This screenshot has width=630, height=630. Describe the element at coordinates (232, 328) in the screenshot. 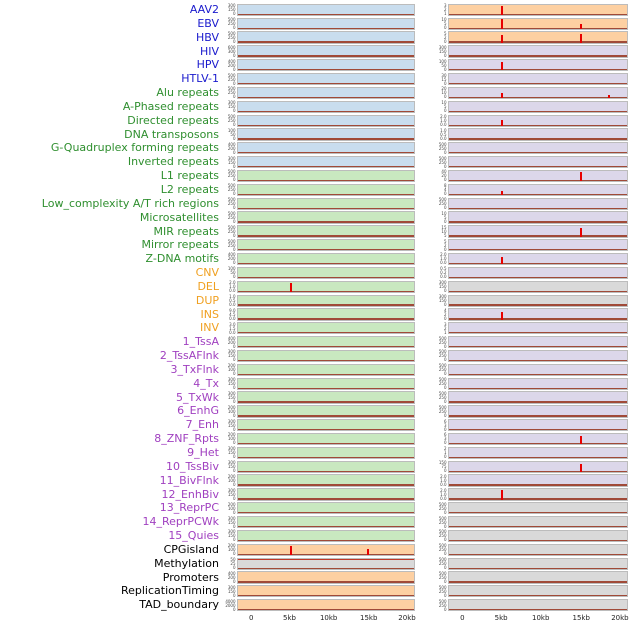

I see `y-axis-tick-label: 1.5` at that location.